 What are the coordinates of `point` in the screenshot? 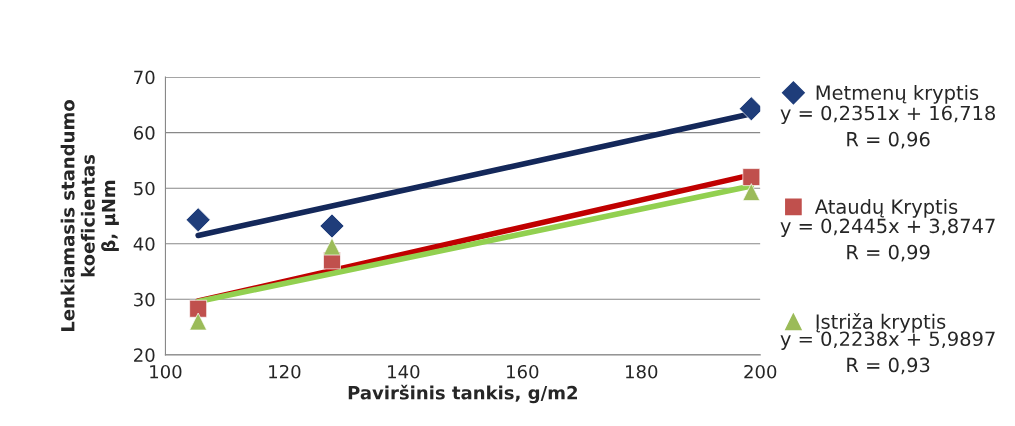 It's located at (198, 220).